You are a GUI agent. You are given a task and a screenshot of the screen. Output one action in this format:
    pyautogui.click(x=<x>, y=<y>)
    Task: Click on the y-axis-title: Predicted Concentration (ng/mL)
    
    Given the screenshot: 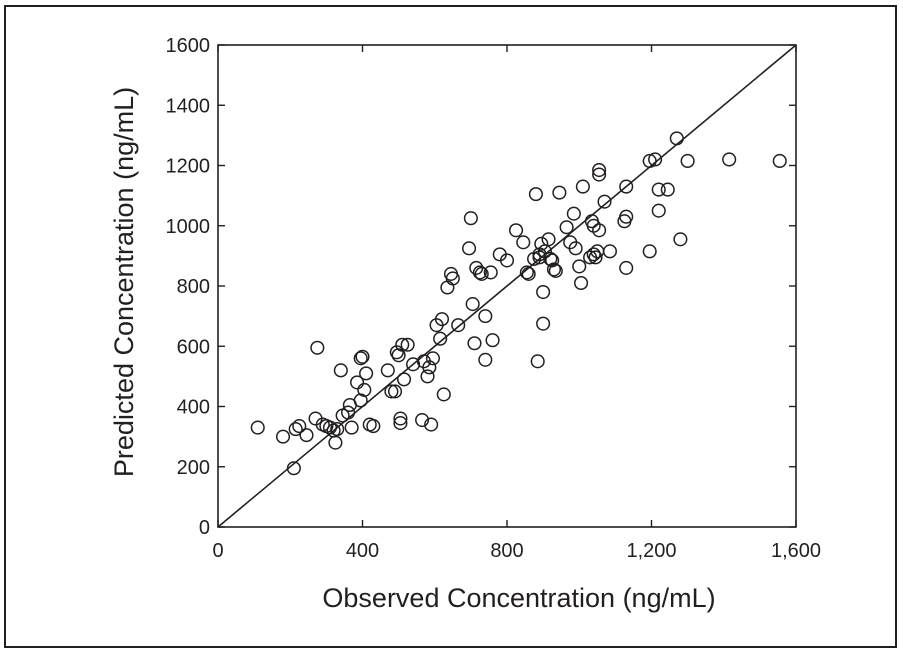 What is the action you would take?
    pyautogui.click(x=124, y=282)
    